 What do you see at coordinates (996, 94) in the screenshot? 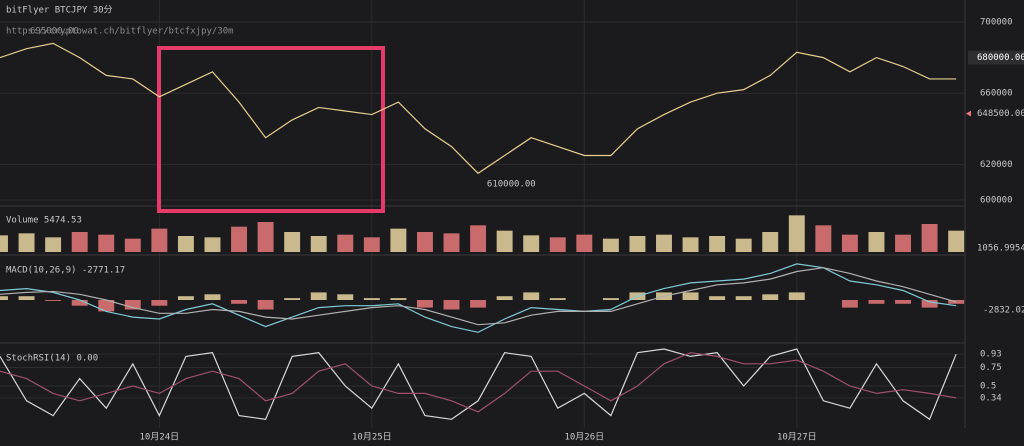
I see `y-tick-label: 660000` at bounding box center [996, 94].